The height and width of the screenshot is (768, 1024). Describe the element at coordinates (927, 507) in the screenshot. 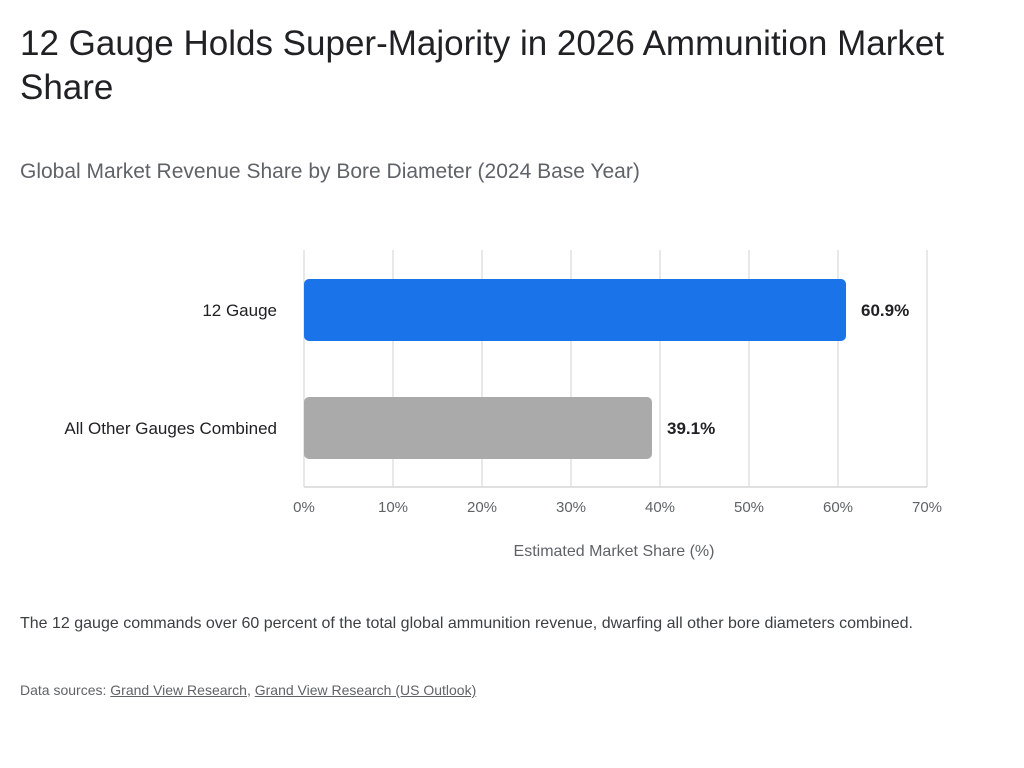

I see `x-tick-label: 70%` at that location.